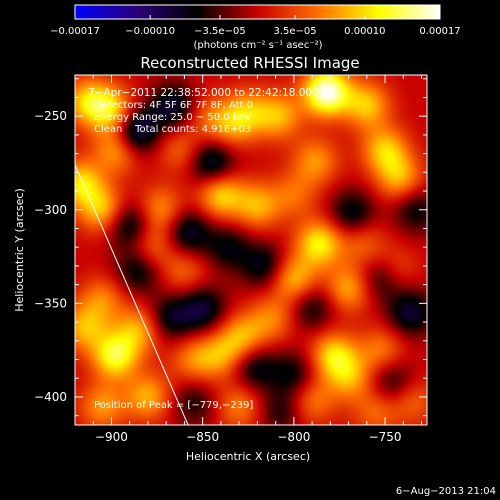 The height and width of the screenshot is (500, 500). What do you see at coordinates (248, 456) in the screenshot?
I see `x-axis-label: Heliocentric X (arcsec)` at bounding box center [248, 456].